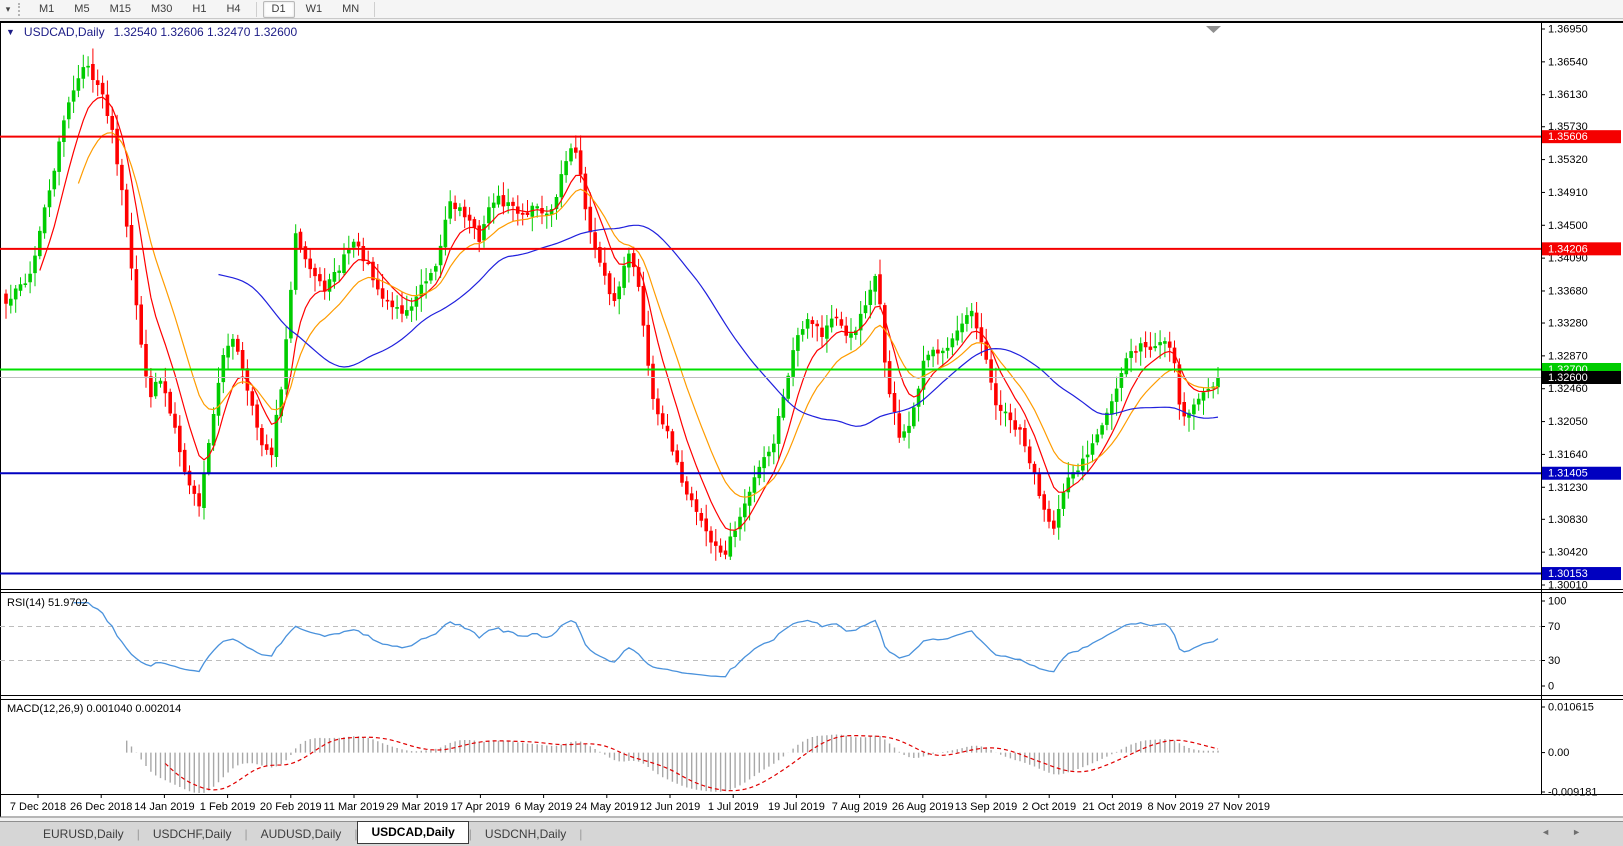 Image resolution: width=1623 pixels, height=846 pixels. I want to click on macd-indicator-label: MACD(12,26,9) 0.001040 0.002014, so click(94, 709).